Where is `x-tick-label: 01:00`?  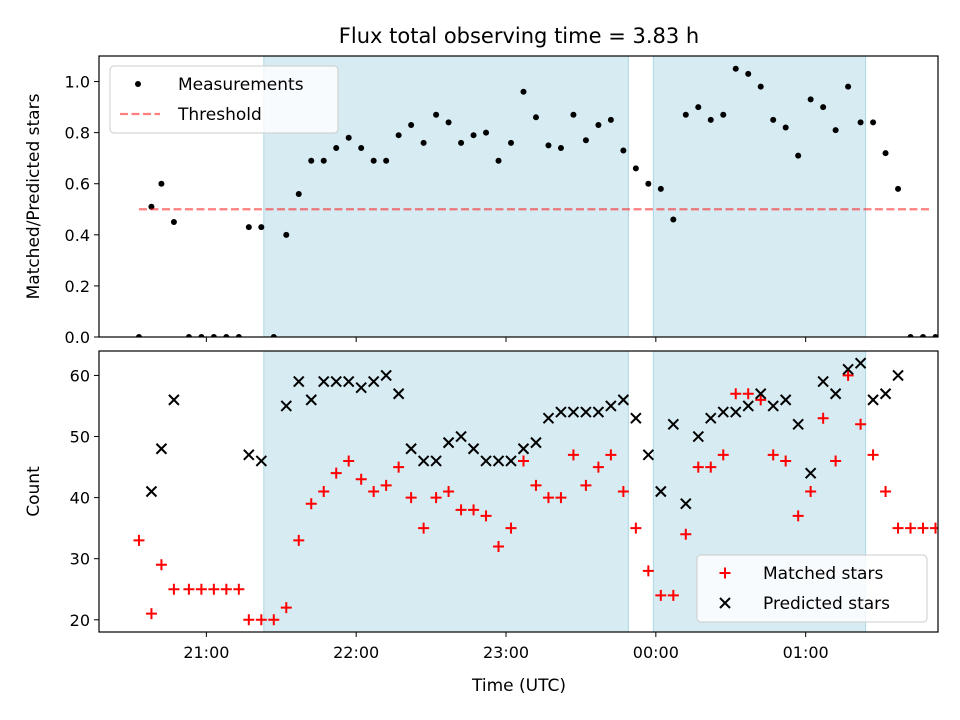
x-tick-label: 01:00 is located at coordinates (806, 652).